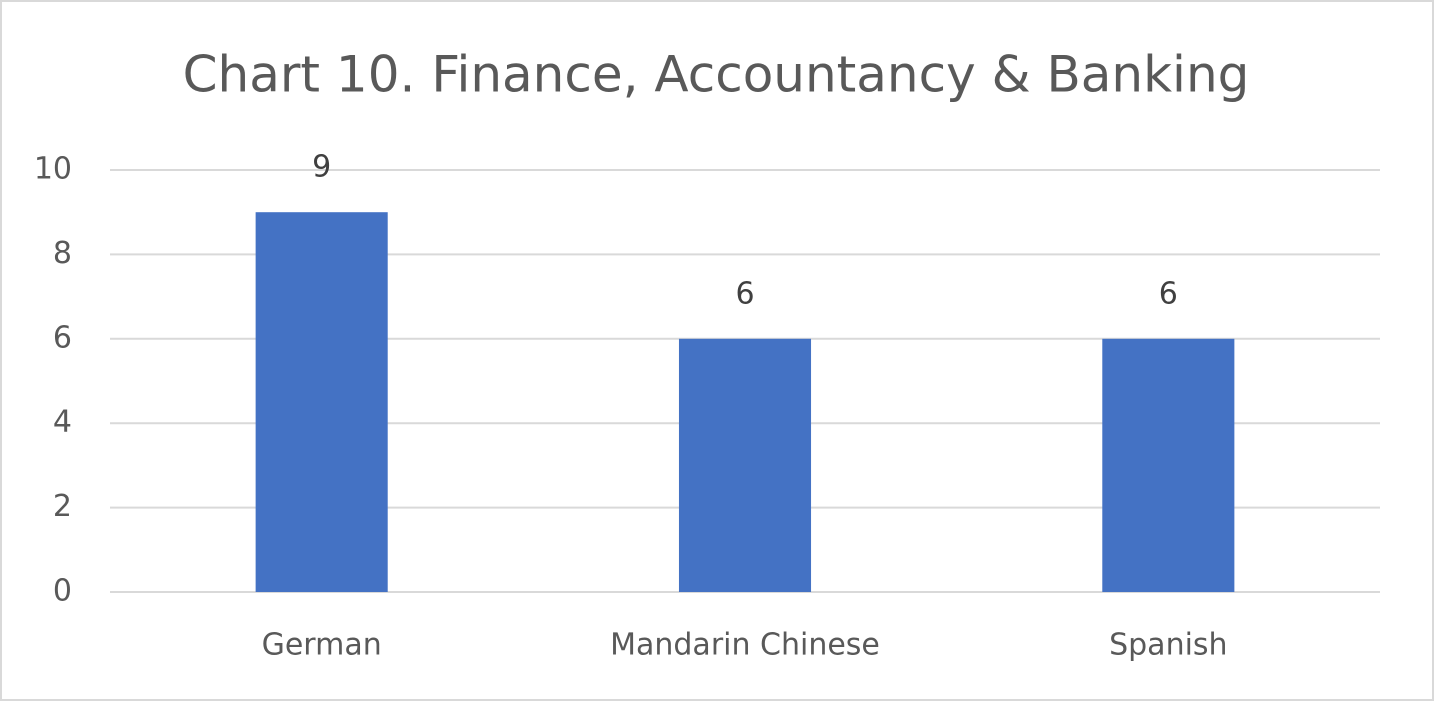  What do you see at coordinates (321, 167) in the screenshot?
I see `value-label: 9` at bounding box center [321, 167].